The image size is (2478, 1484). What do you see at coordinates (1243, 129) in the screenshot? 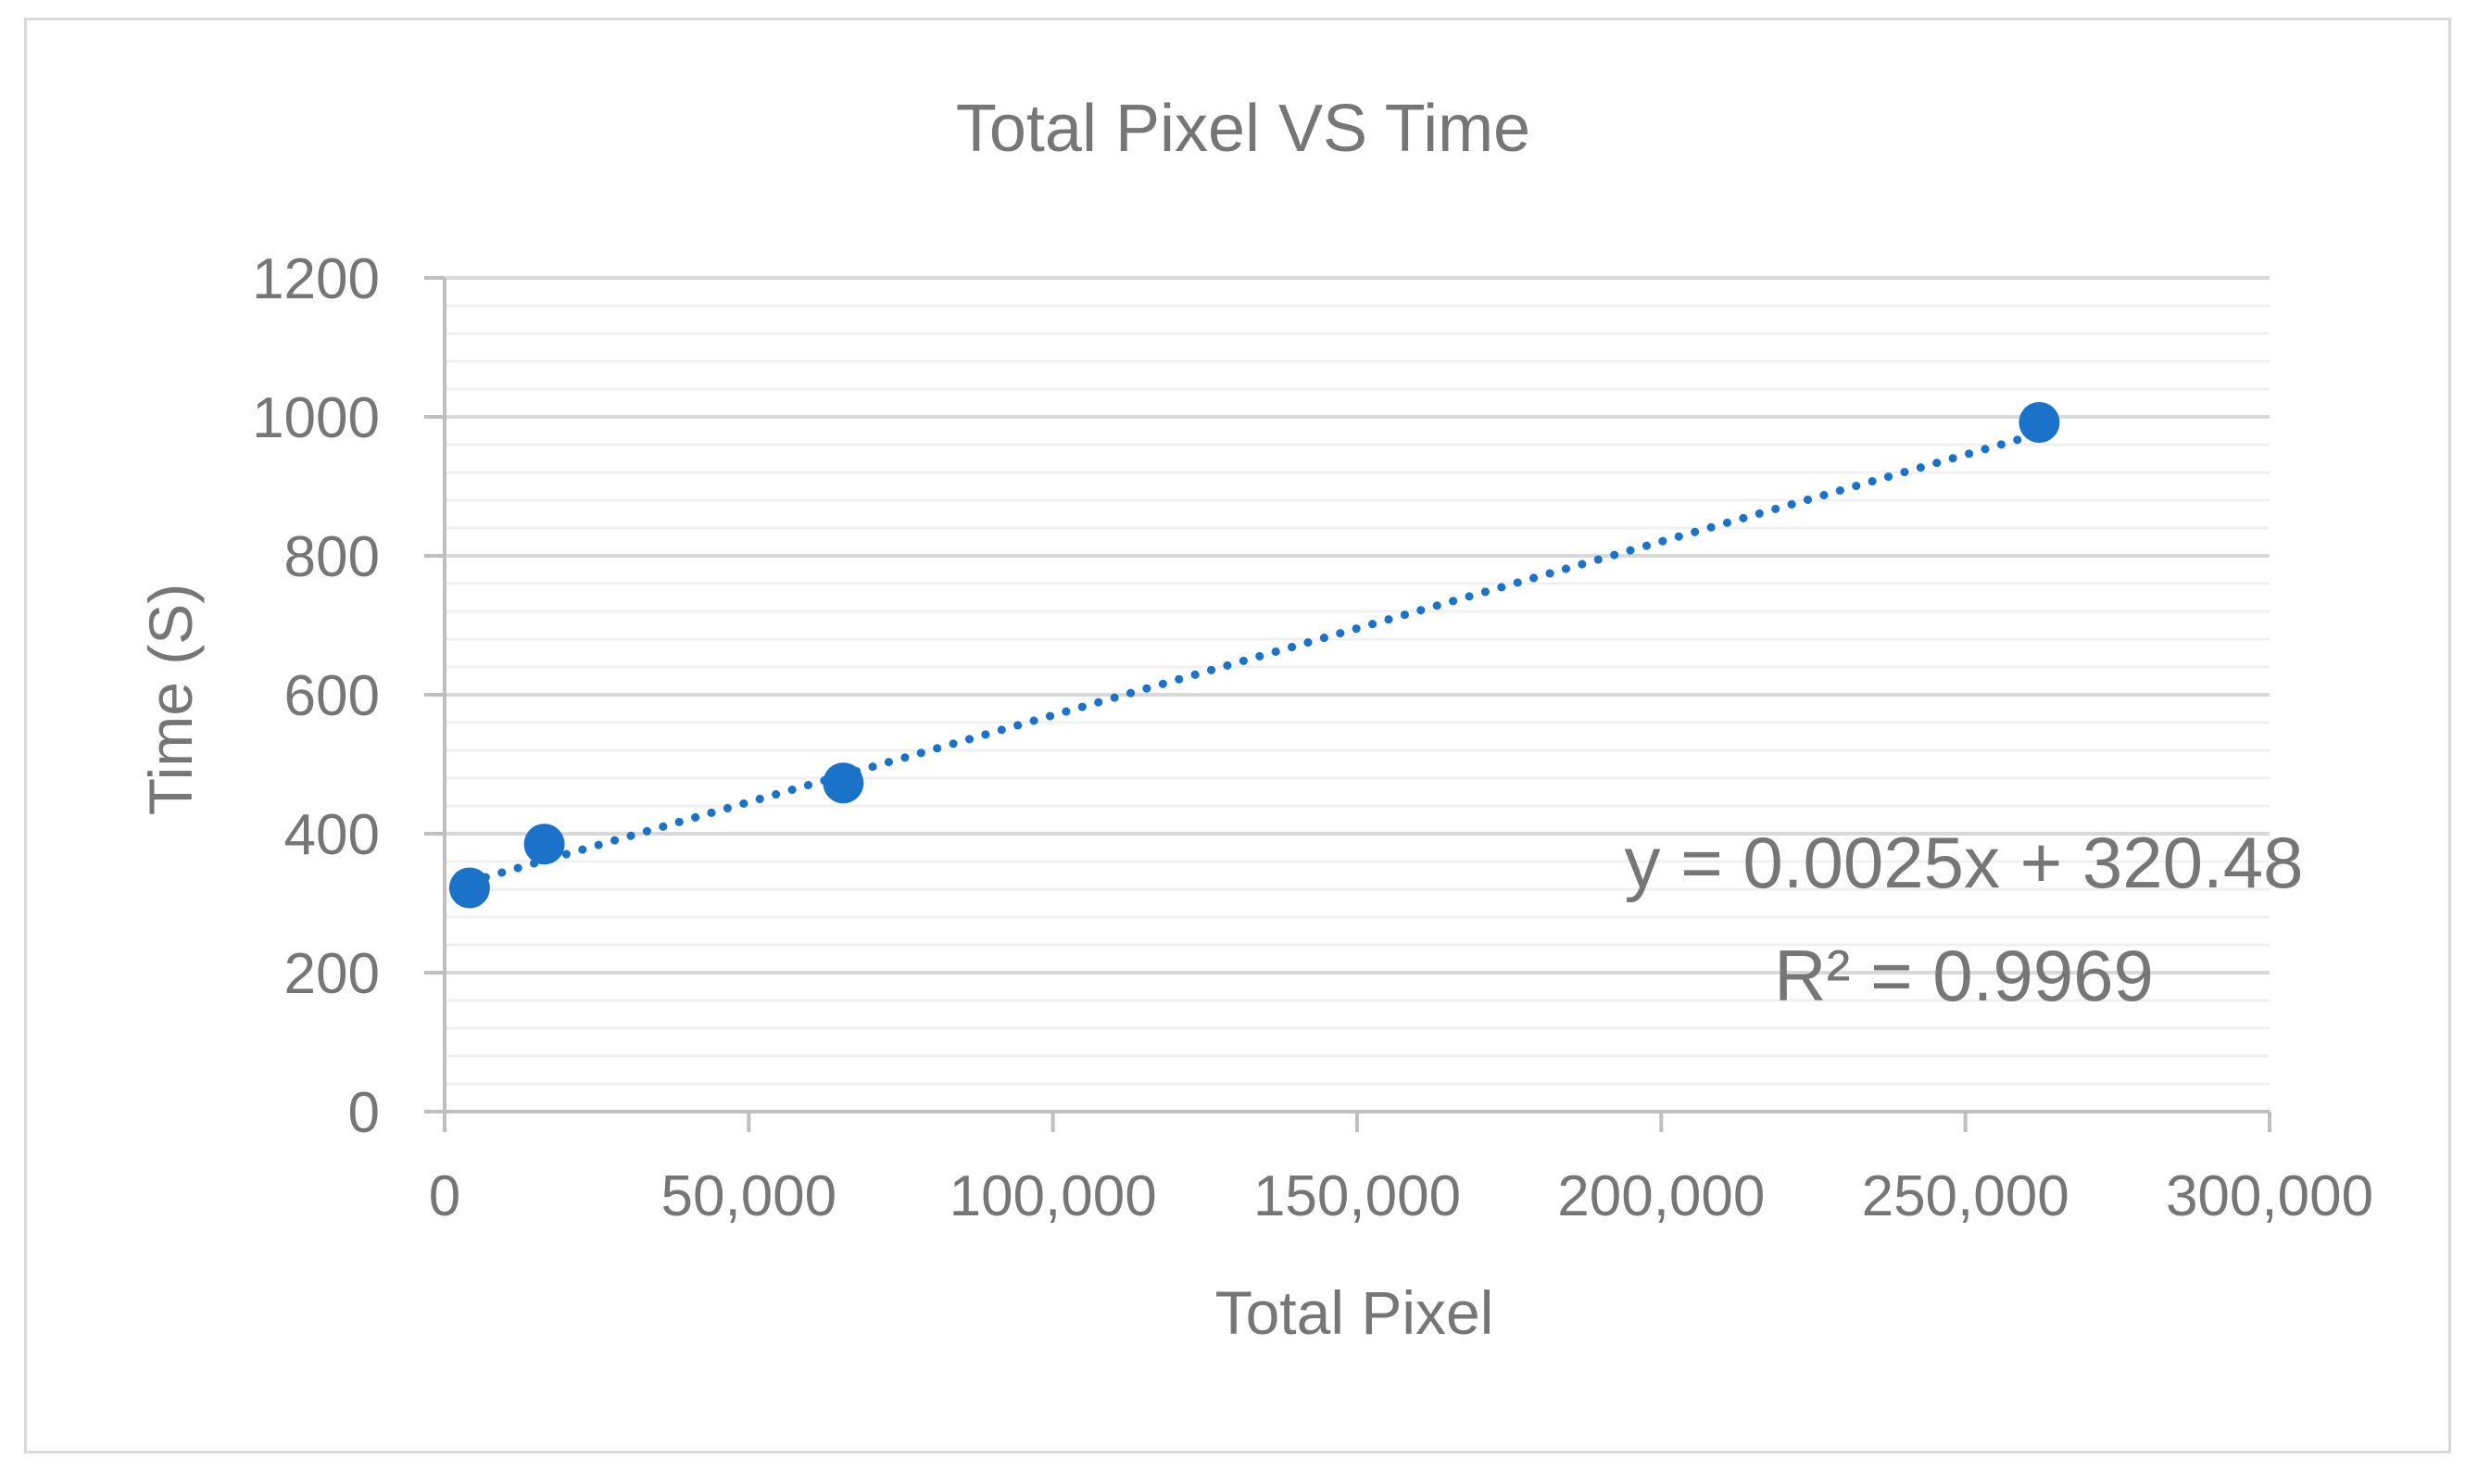
I see `chart-title: Total Pixel VS Time` at bounding box center [1243, 129].